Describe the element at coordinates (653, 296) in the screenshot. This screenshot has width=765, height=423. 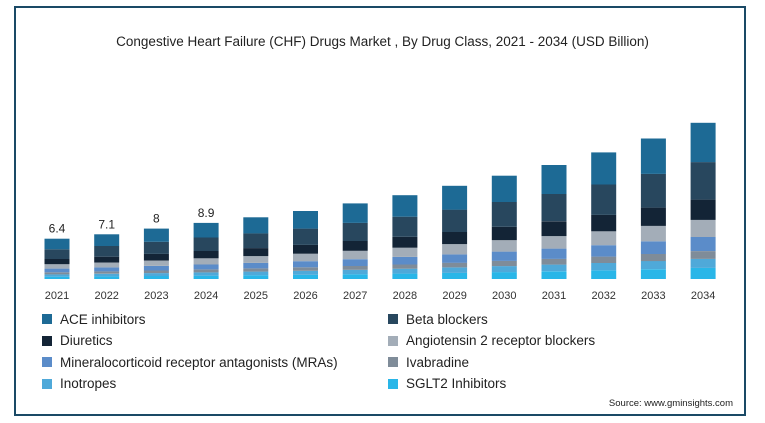
I see `x-tick-label-2033: 2033` at that location.